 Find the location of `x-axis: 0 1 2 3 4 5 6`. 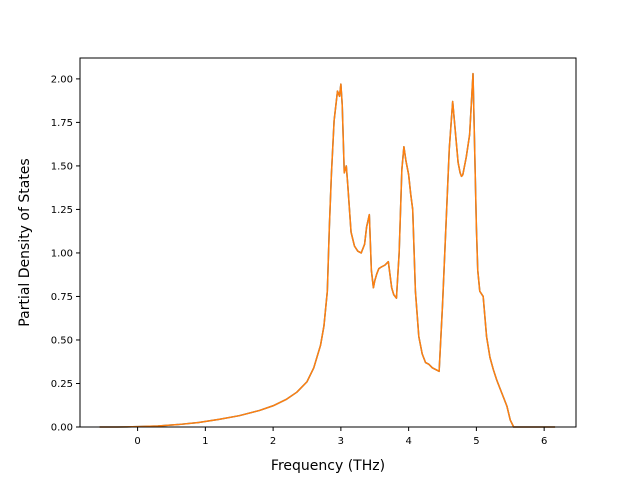

x-axis: 0 1 2 3 4 5 6 is located at coordinates (340, 437).